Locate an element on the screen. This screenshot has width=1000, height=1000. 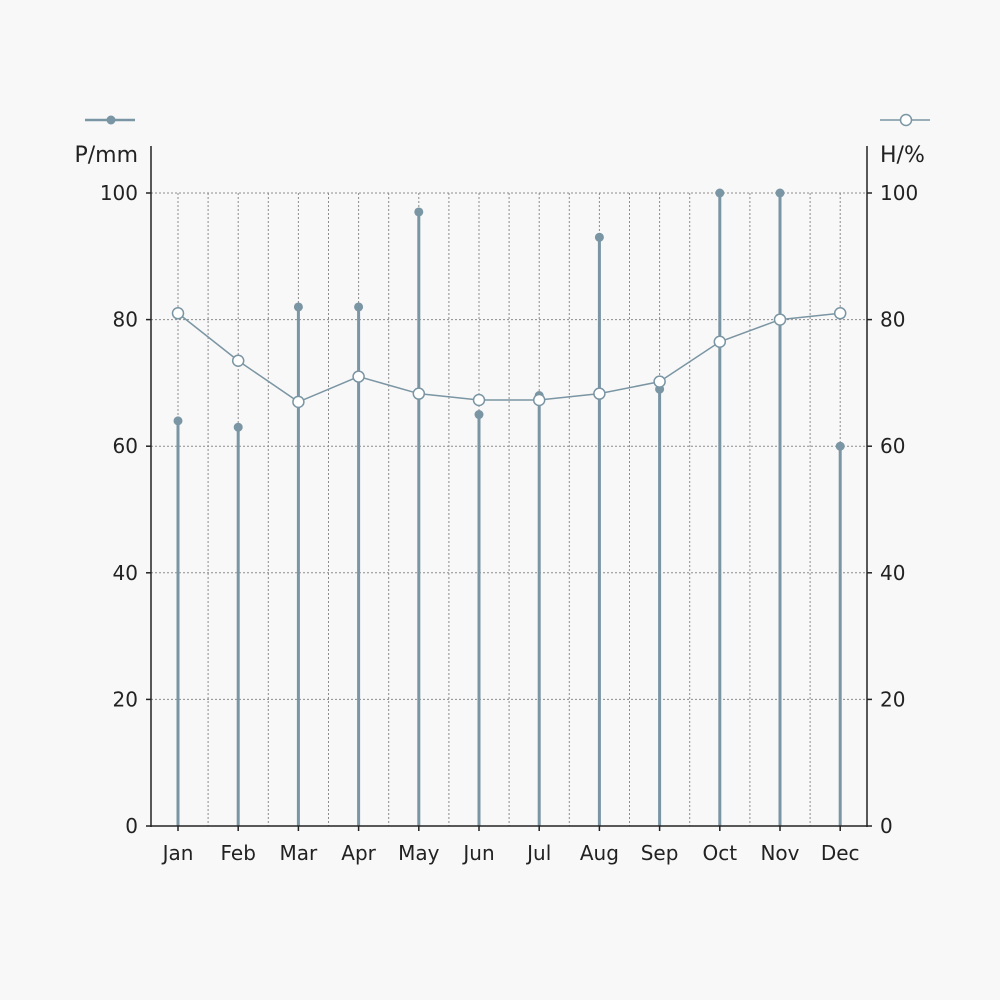
left-axis-tick-label: 40 is located at coordinates (125, 573).